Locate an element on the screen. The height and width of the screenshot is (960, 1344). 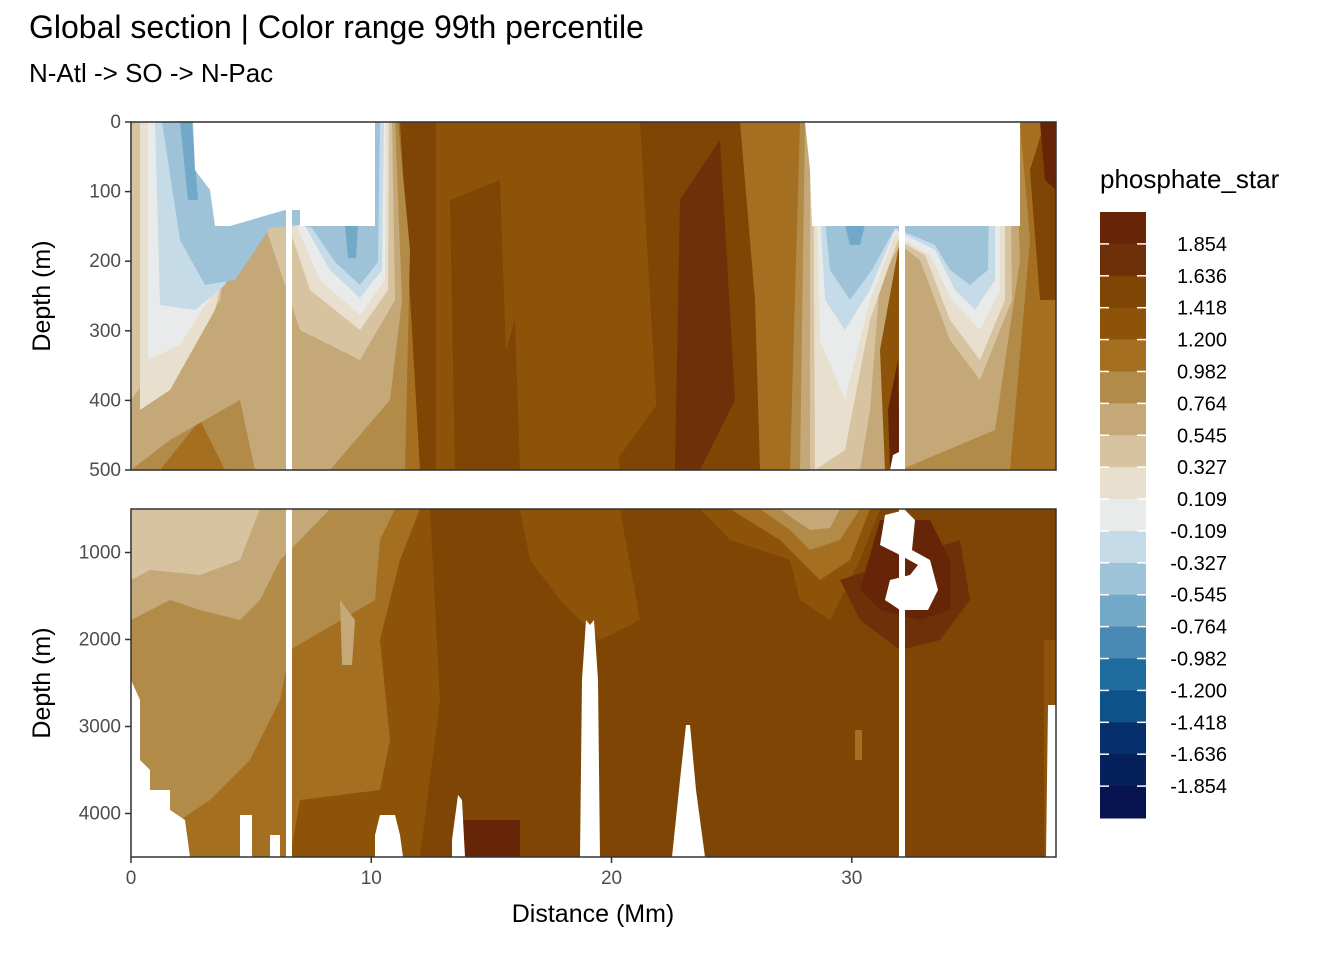
legend-label: 0.764 is located at coordinates (1202, 404).